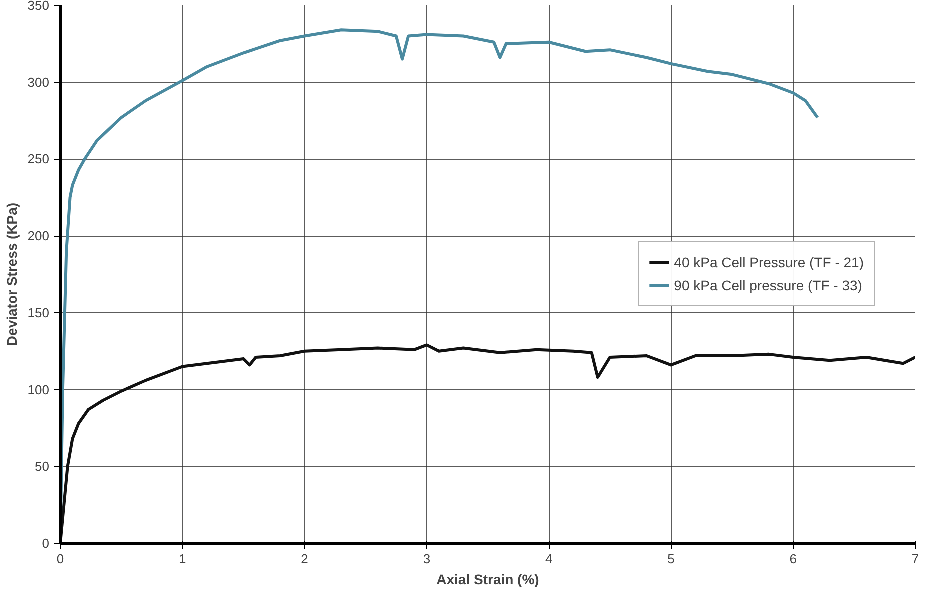 The width and height of the screenshot is (926, 598). Describe the element at coordinates (793, 559) in the screenshot. I see `x-tick-label: 6` at that location.